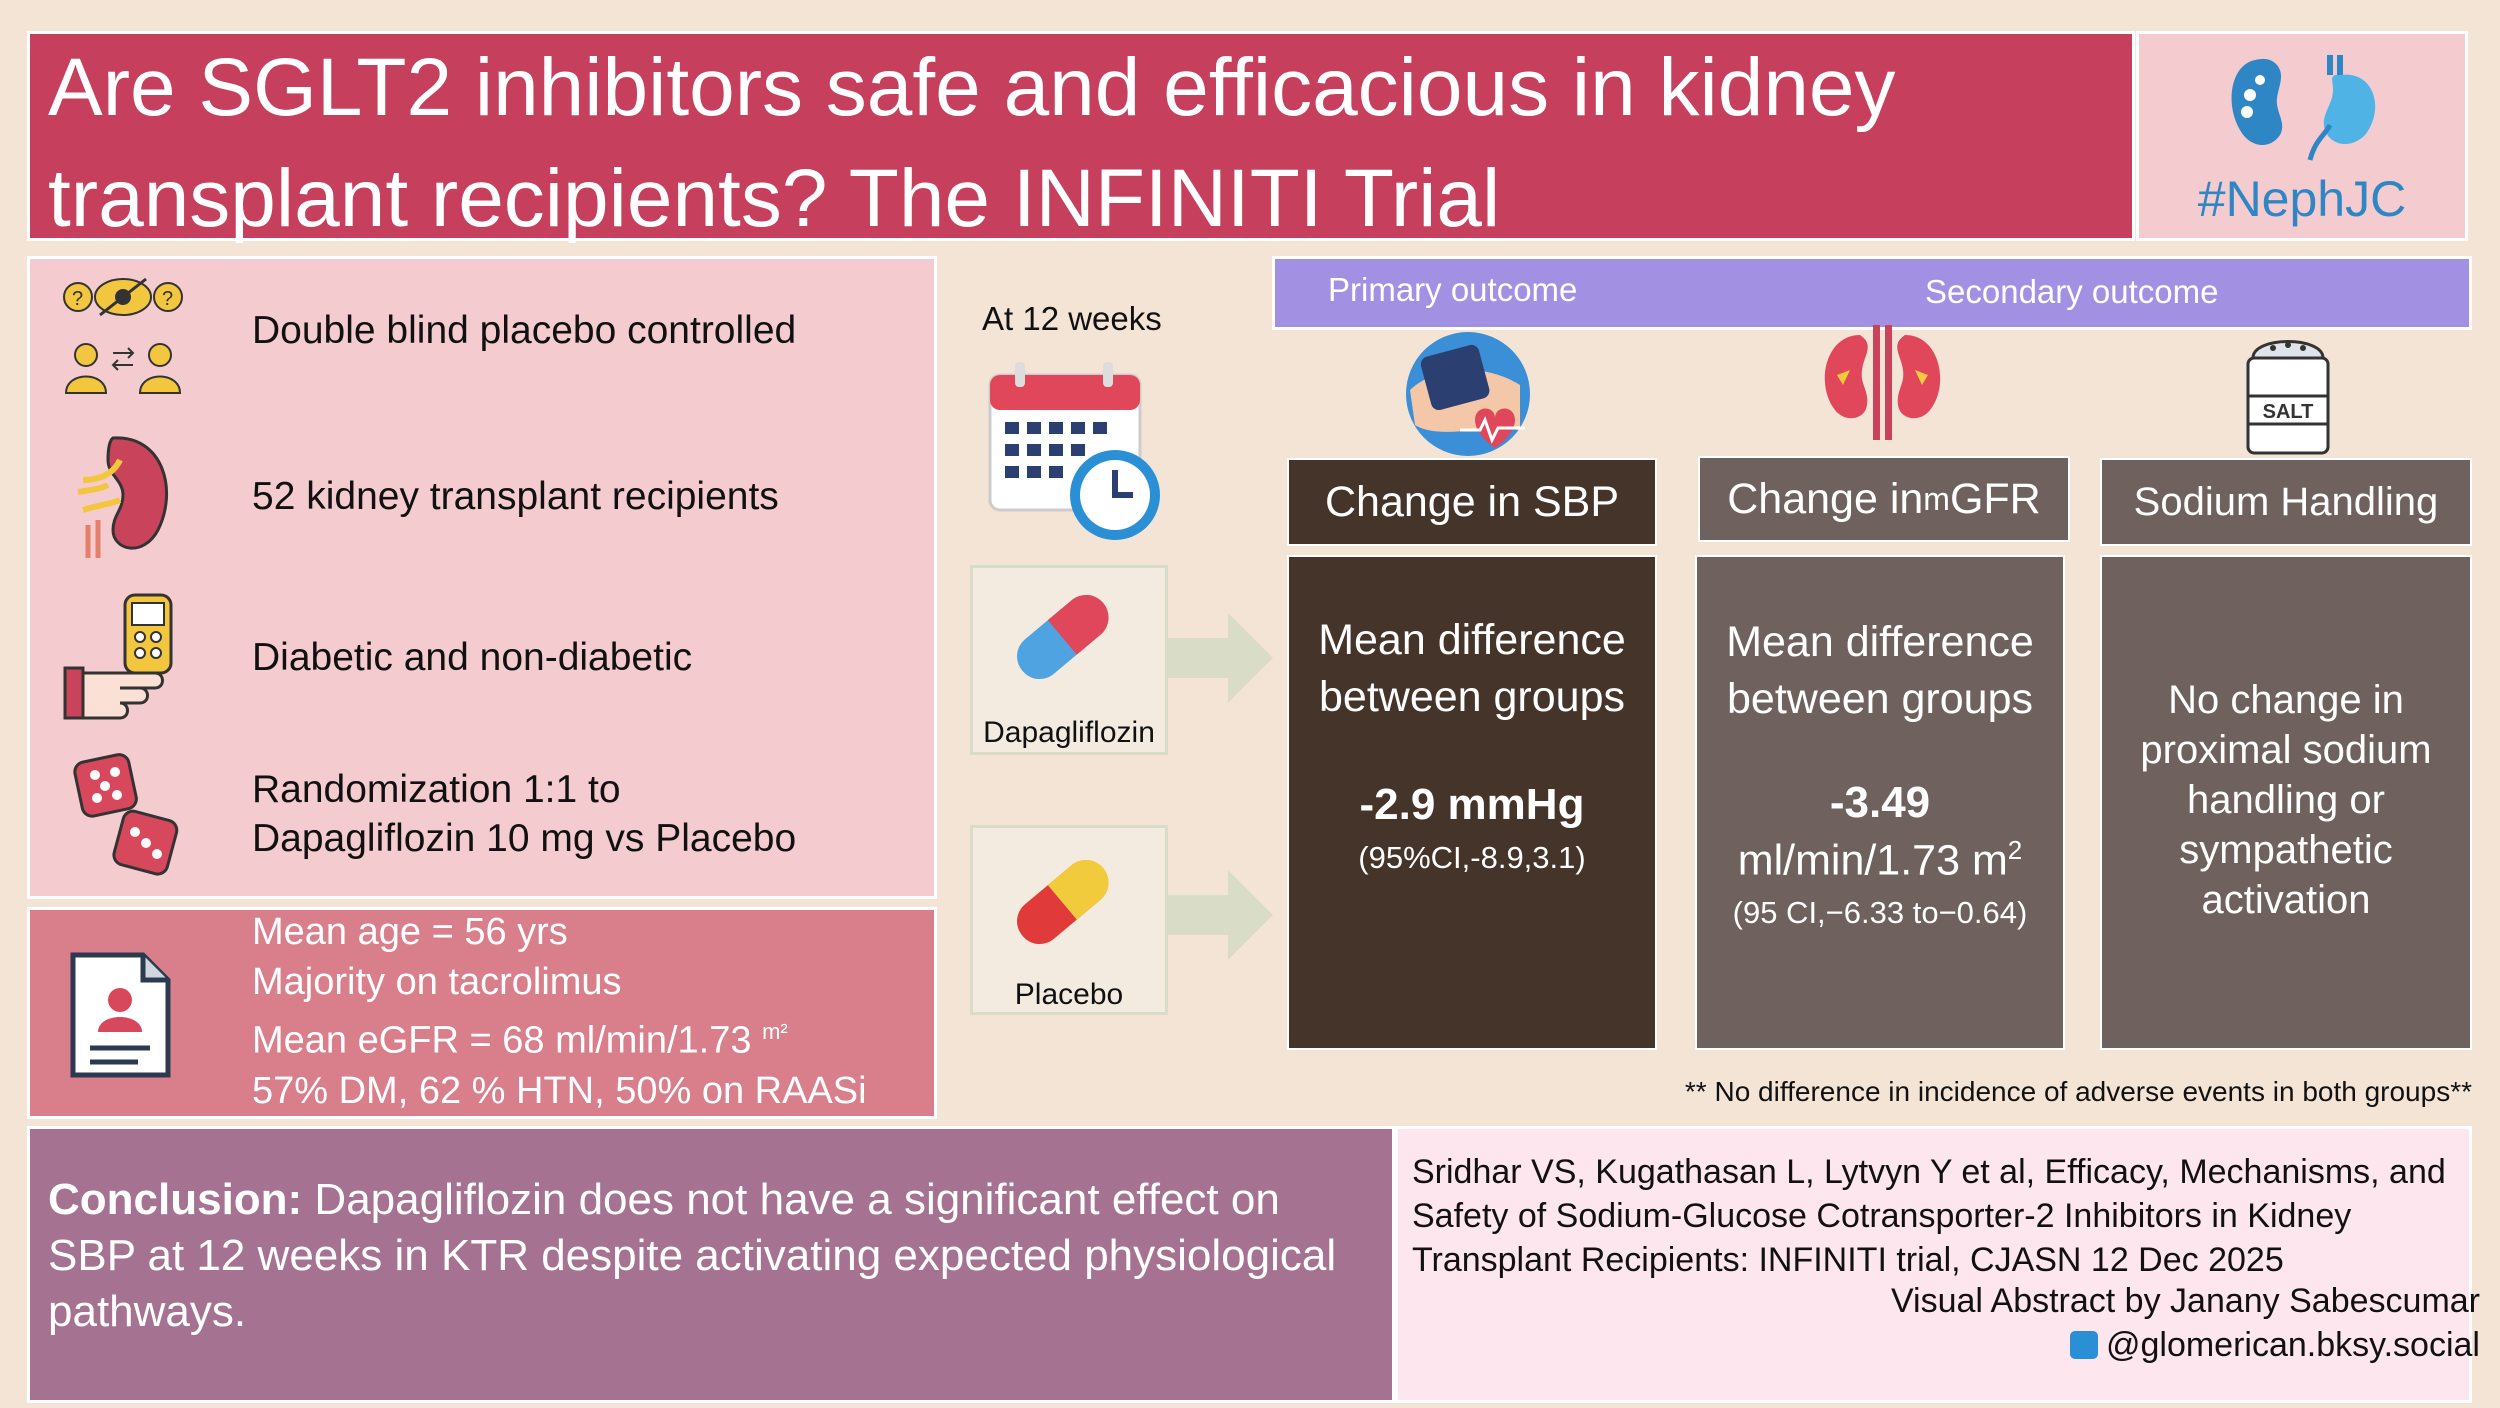 The image size is (2500, 1408). What do you see at coordinates (2185, 1301) in the screenshot?
I see `visual-abstract-author: Visual Abstract by Janany Sabescumar` at bounding box center [2185, 1301].